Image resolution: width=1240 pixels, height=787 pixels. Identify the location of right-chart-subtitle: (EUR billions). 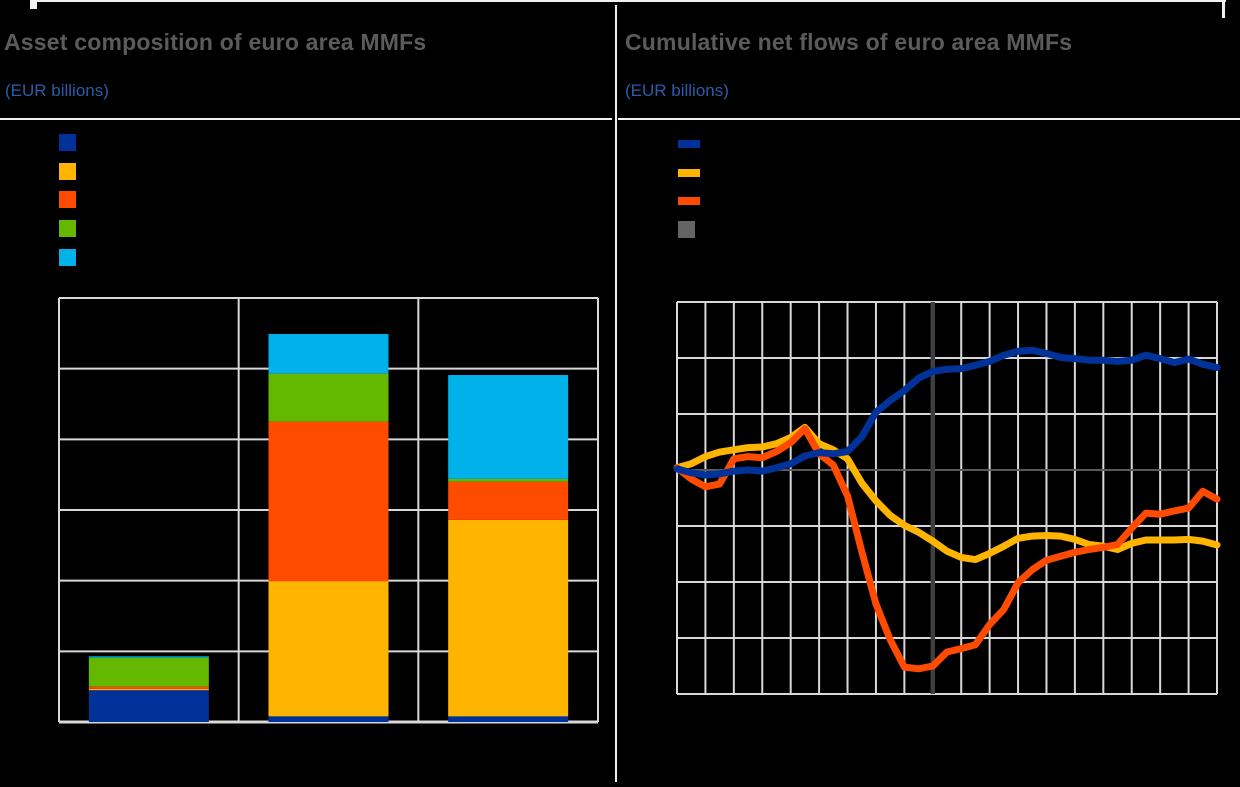
(677, 90).